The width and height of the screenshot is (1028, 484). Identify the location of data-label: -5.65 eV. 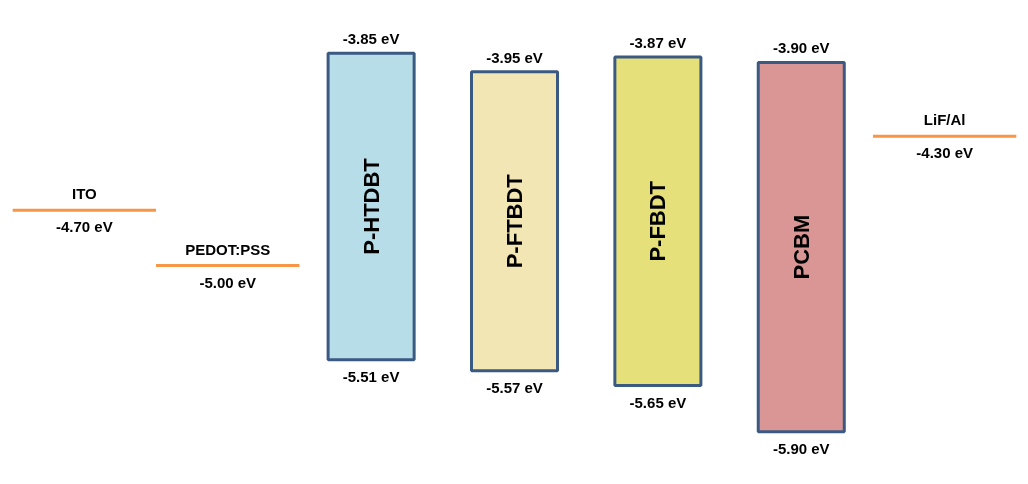
(658, 402).